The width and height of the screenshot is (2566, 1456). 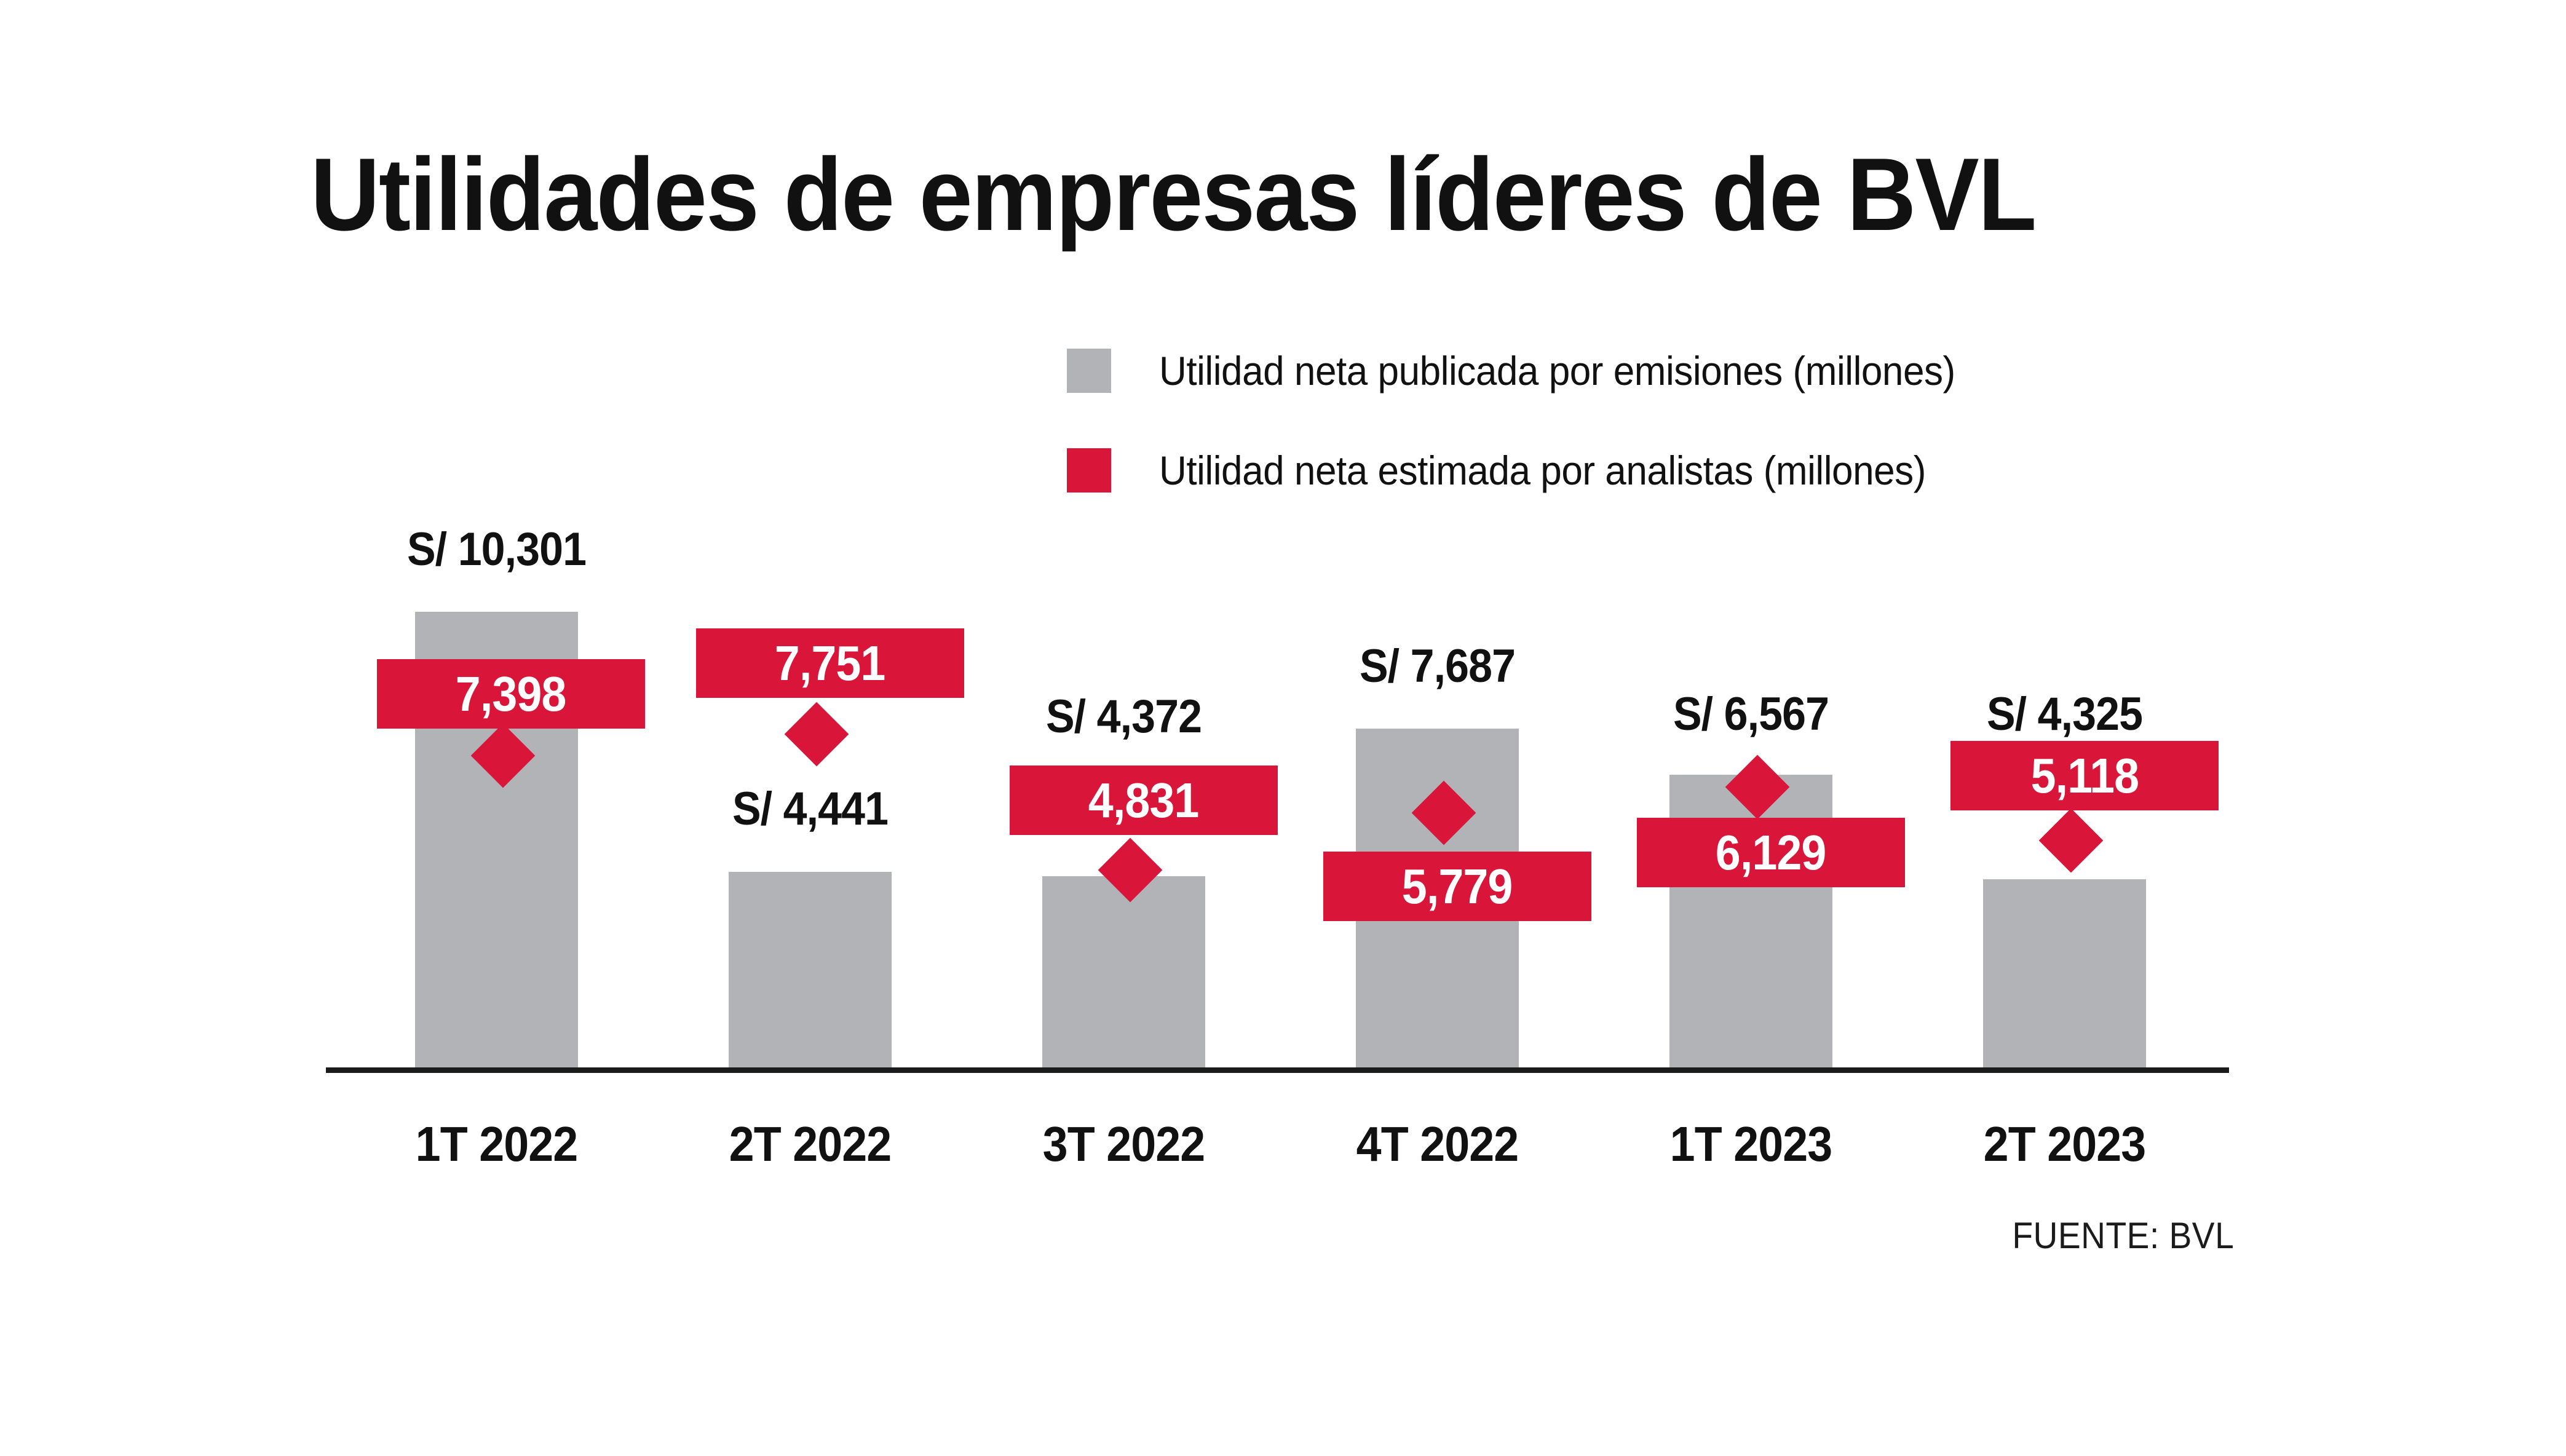 I want to click on x-axis-label-4t-2022: 4T 2022, so click(x=1437, y=1144).